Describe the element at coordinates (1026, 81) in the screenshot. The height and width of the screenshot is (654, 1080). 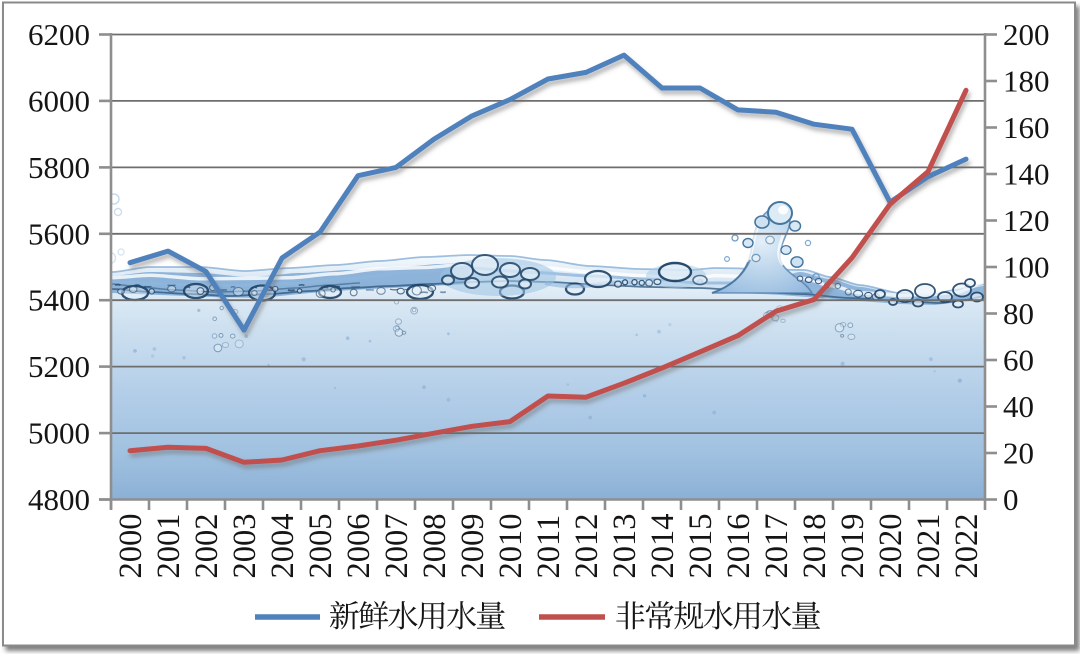
I see `svg-text: 180` at that location.